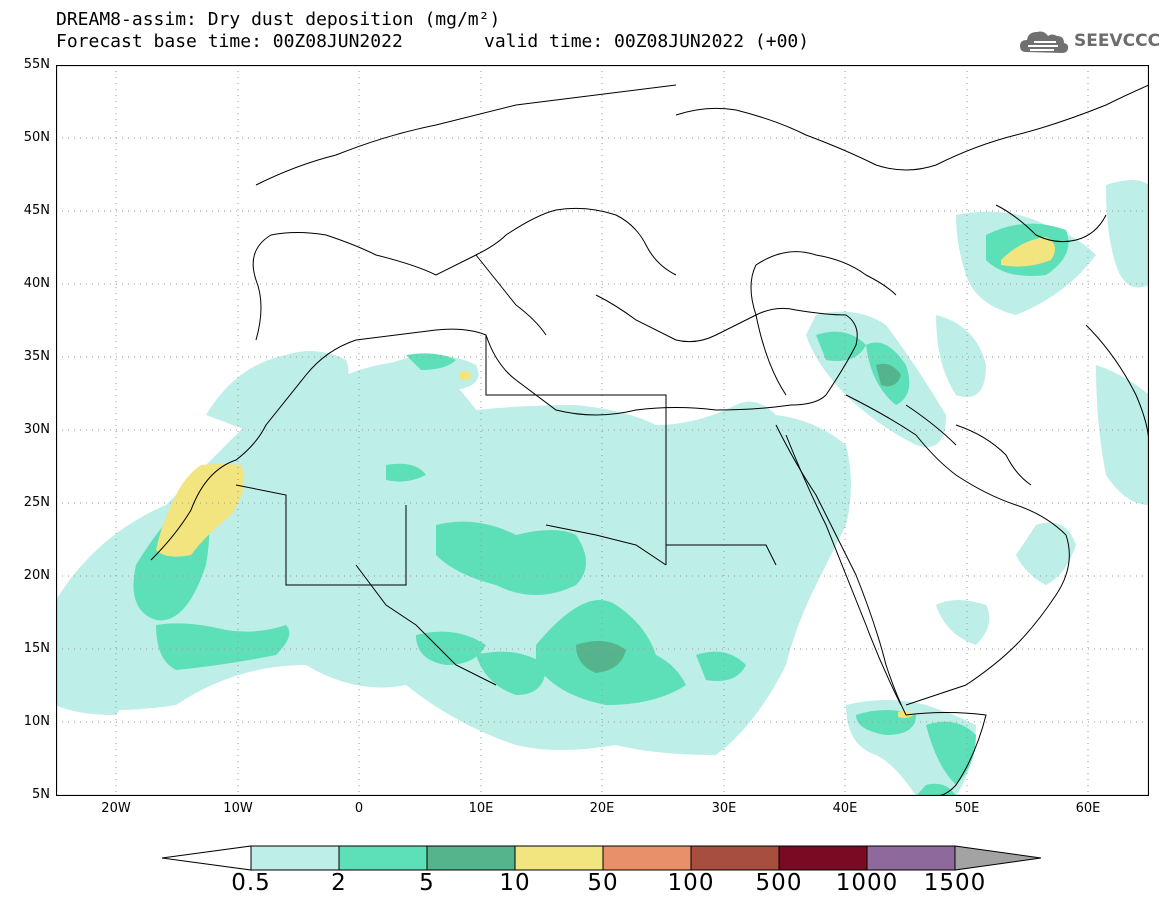 The height and width of the screenshot is (907, 1165). I want to click on forecast-base-time: Forecast base time: 00Z08JUN2022, so click(229, 41).